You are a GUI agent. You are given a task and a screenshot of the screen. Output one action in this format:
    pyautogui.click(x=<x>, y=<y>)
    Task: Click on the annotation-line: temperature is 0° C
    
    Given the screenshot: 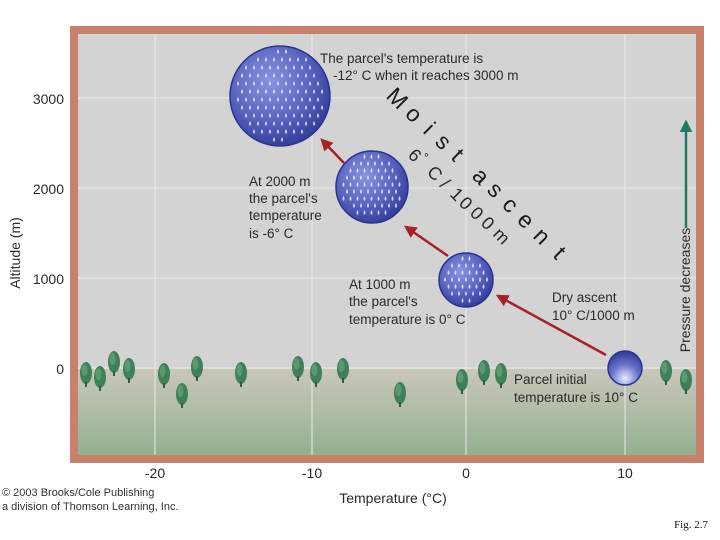 What is the action you would take?
    pyautogui.click(x=407, y=319)
    